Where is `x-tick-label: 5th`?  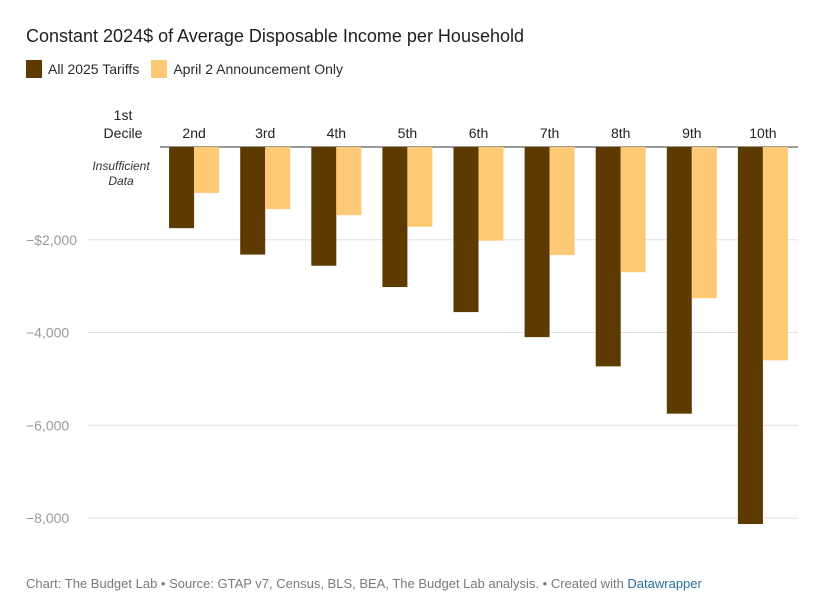
x-tick-label: 5th is located at coordinates (407, 133).